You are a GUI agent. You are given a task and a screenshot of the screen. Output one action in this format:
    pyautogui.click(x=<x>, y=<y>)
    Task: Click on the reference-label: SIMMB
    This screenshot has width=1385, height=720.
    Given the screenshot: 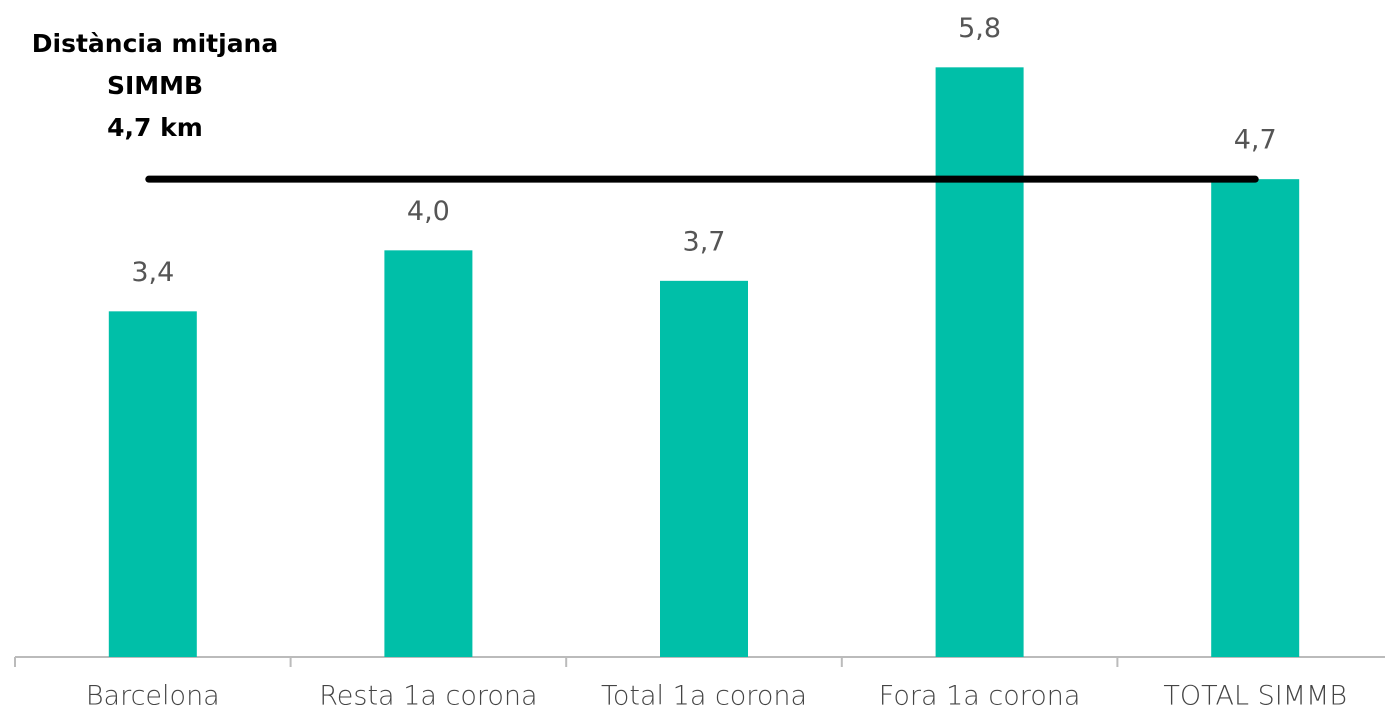 What is the action you would take?
    pyautogui.click(x=155, y=85)
    